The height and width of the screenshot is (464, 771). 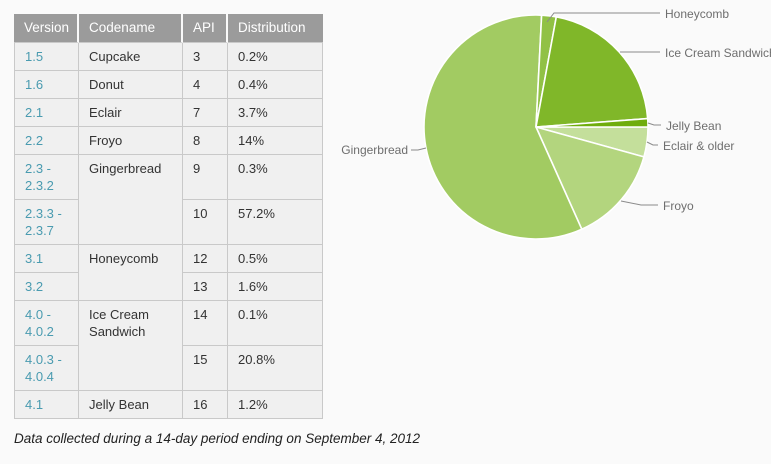 What do you see at coordinates (131, 405) in the screenshot?
I see `codename-cell: Jelly Bean` at bounding box center [131, 405].